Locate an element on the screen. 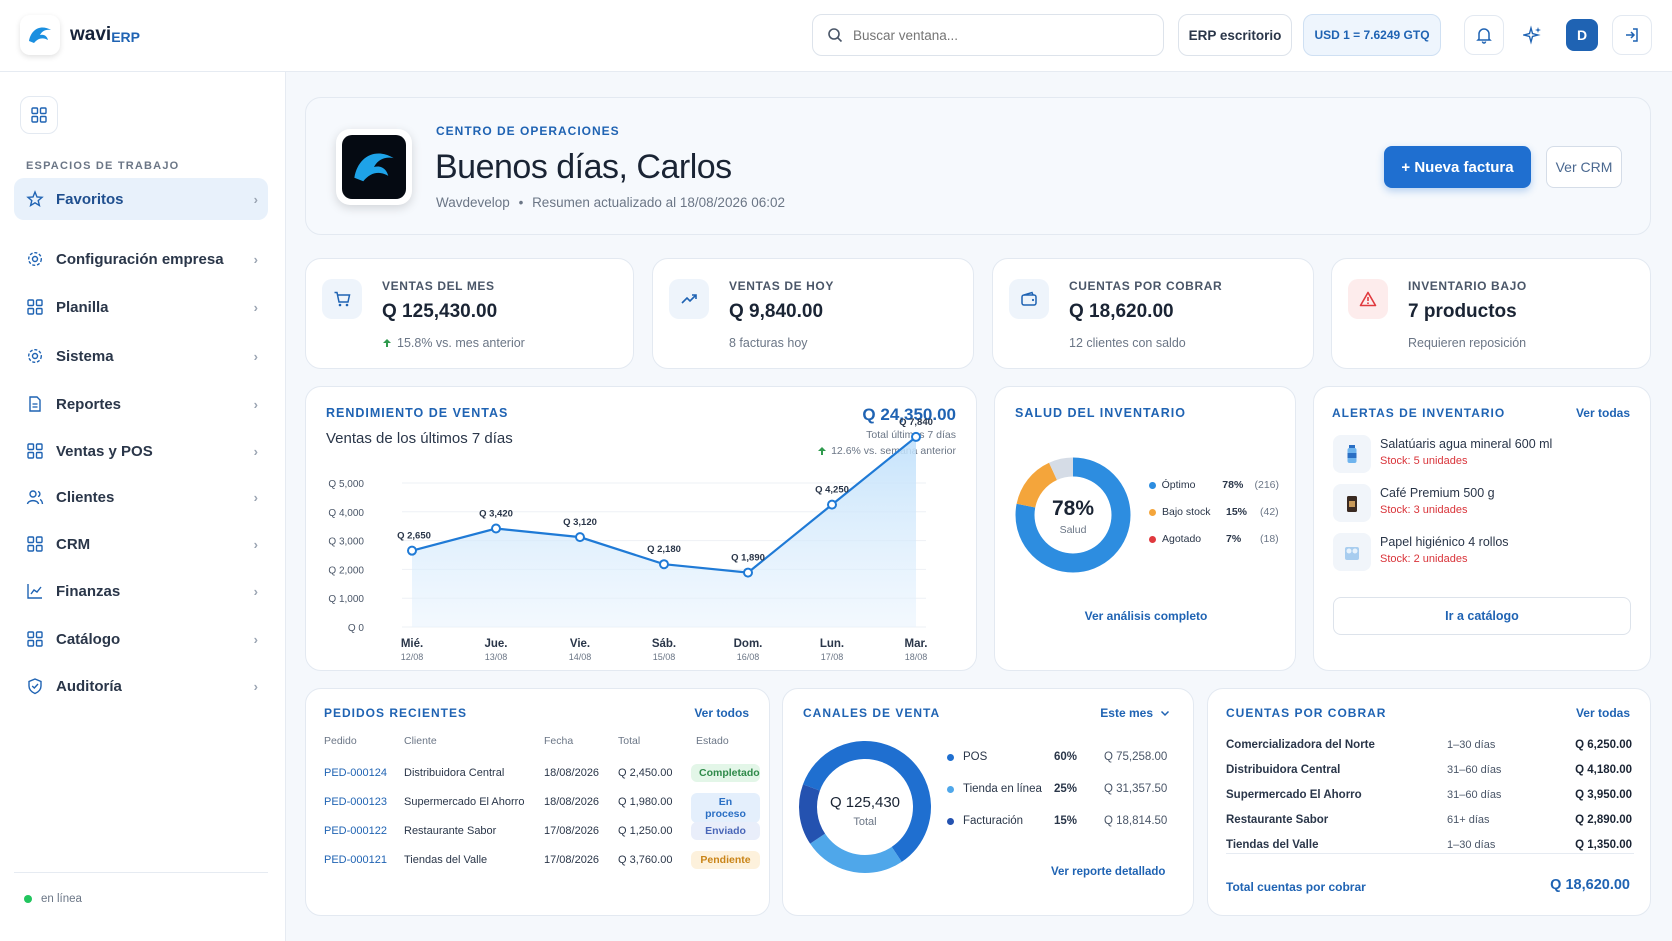 The height and width of the screenshot is (941, 1672). channel-label: Tienda en línea is located at coordinates (1002, 789).